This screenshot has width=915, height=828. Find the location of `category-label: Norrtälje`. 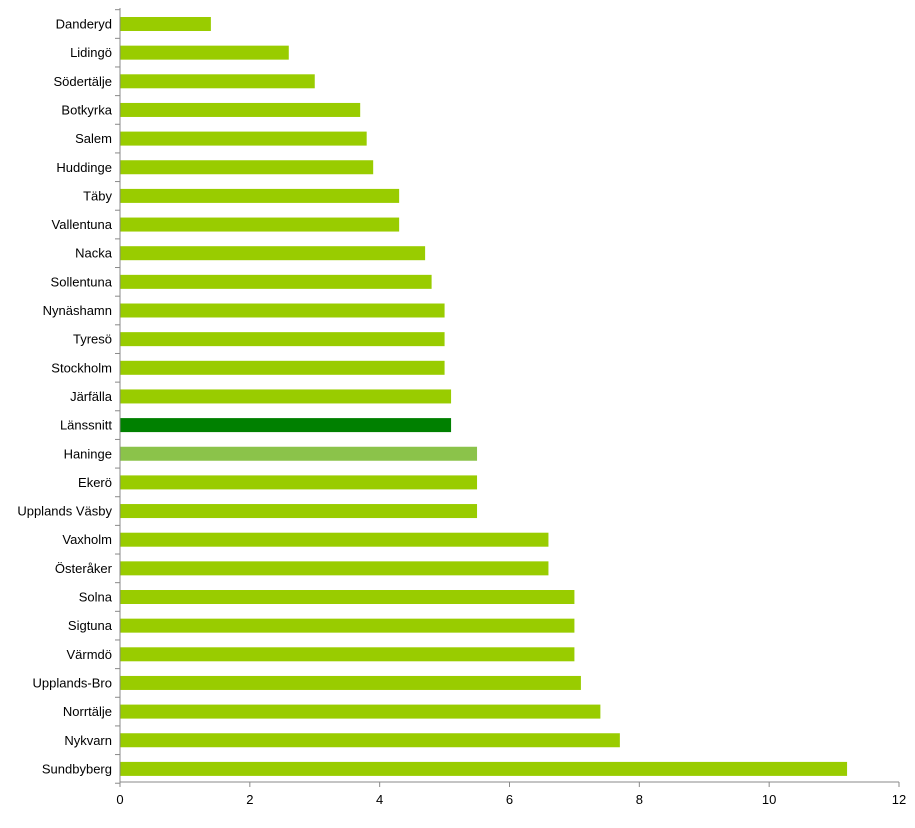

category-label: Norrtälje is located at coordinates (87, 711).